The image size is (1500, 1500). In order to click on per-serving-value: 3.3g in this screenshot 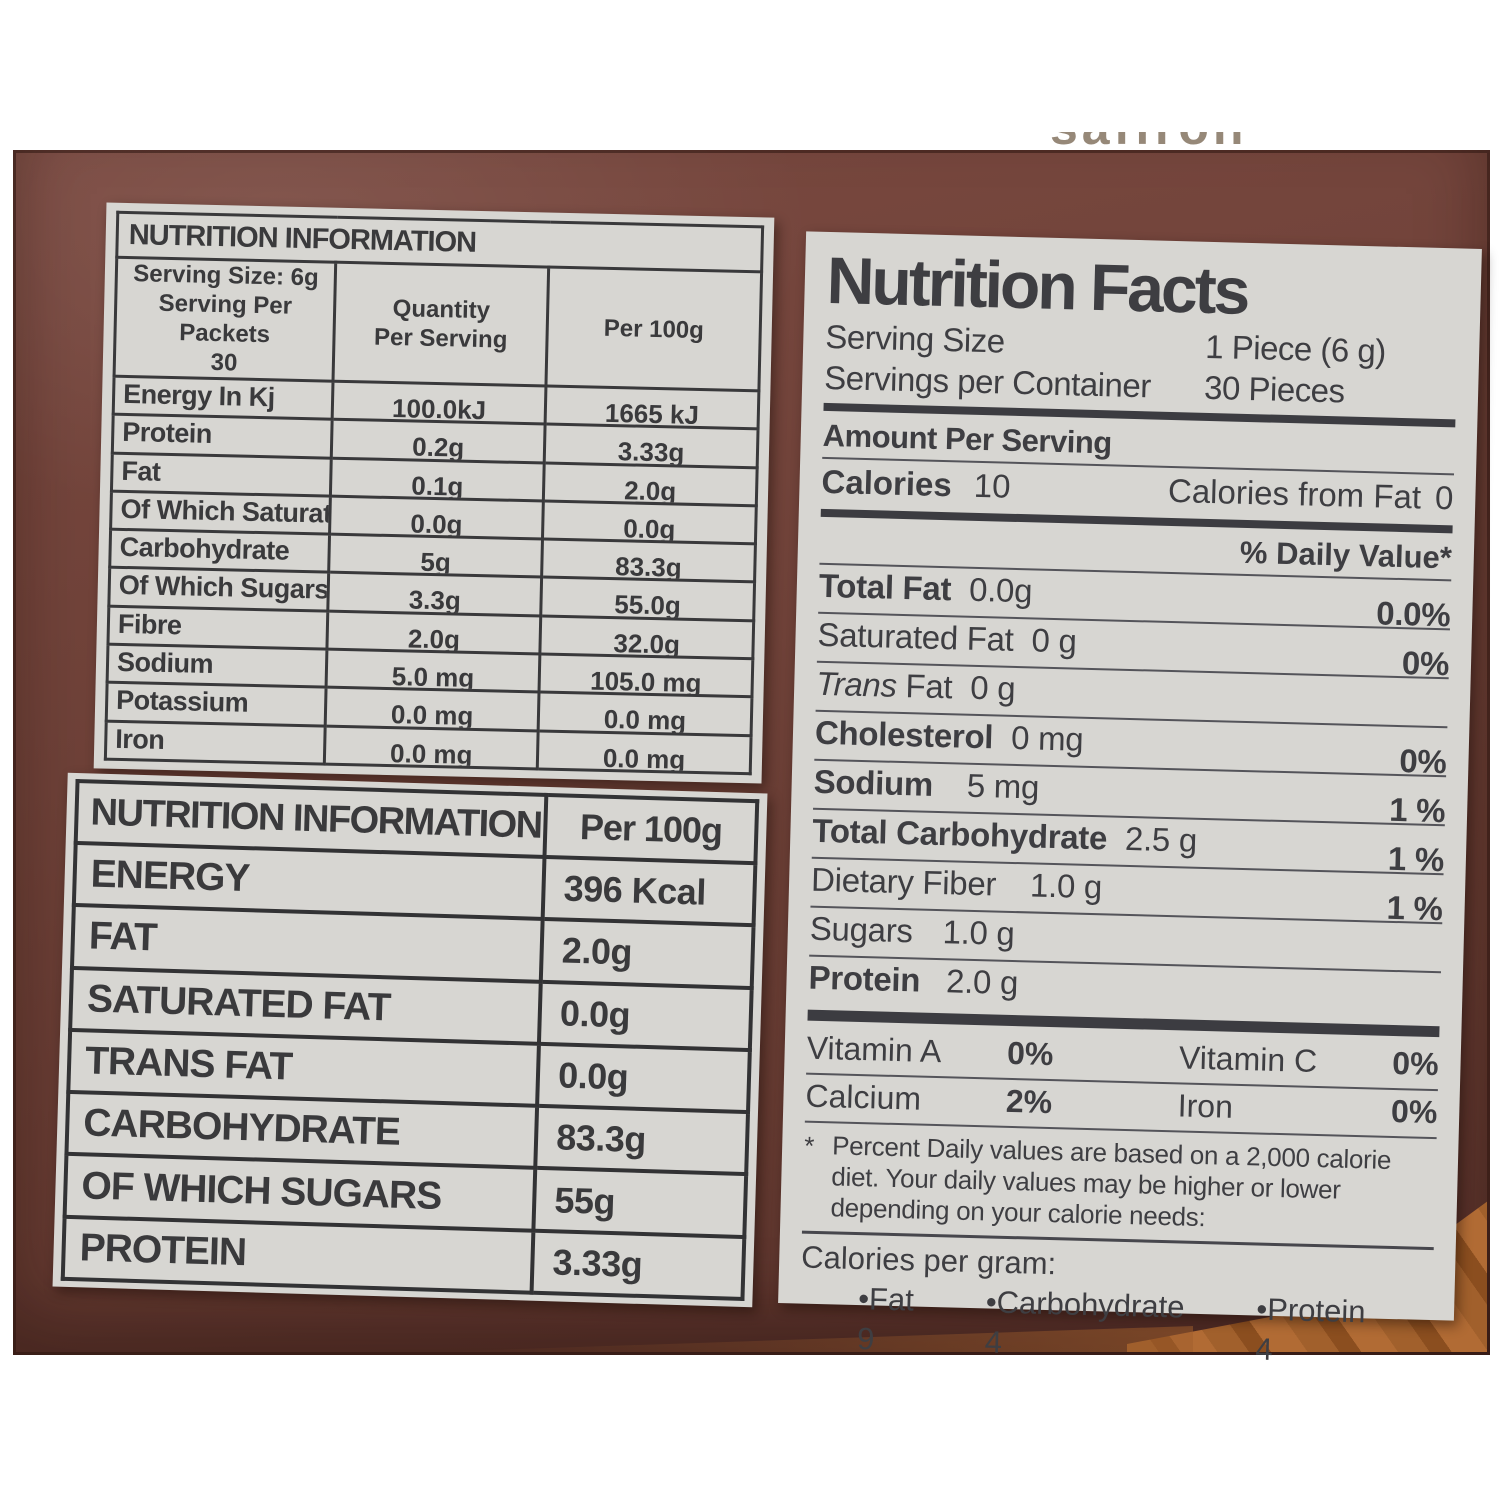, I will do `click(435, 594)`.